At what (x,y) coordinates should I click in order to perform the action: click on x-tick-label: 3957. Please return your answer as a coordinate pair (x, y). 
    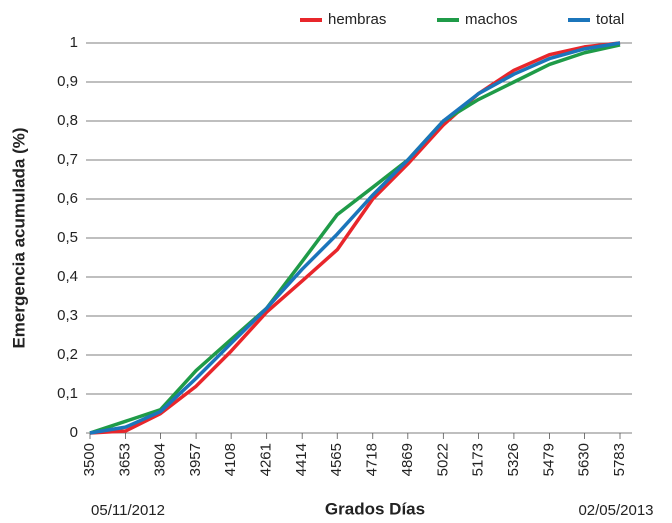
    Looking at the image, I should click on (195, 459).